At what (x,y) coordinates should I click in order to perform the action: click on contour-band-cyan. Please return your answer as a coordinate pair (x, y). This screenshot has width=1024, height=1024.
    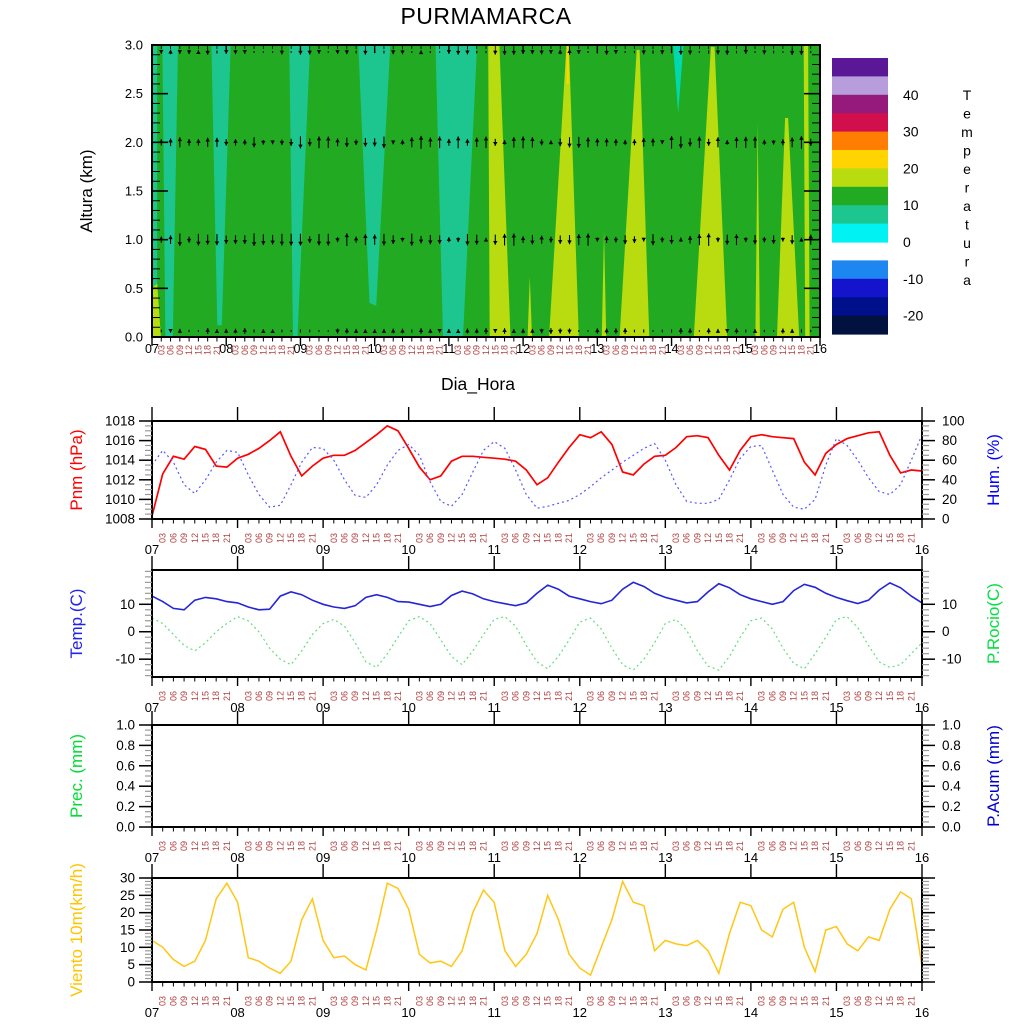
    Looking at the image, I should click on (678, 79).